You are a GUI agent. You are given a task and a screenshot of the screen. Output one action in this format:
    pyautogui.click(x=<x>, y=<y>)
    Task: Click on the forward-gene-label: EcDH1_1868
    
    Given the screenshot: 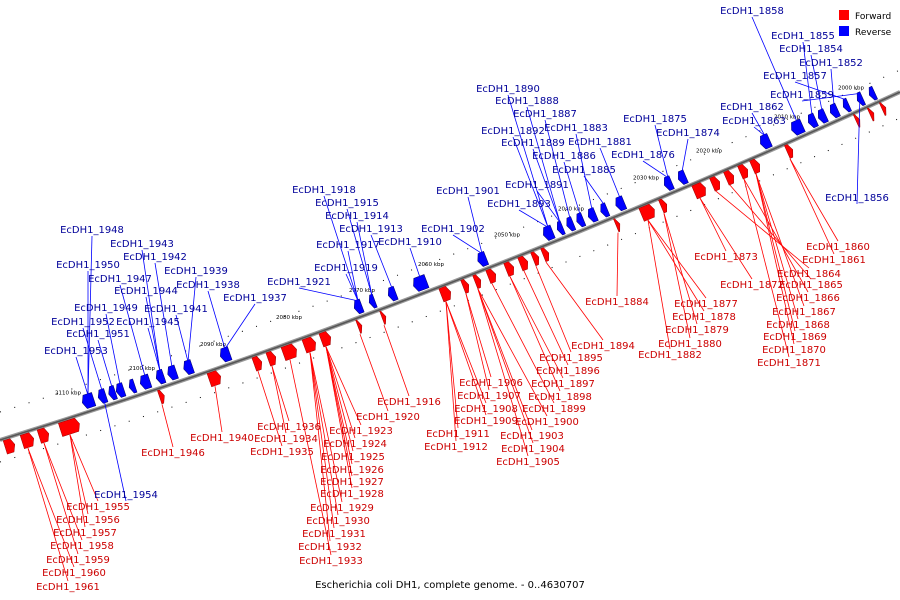 What is the action you would take?
    pyautogui.click(x=798, y=325)
    